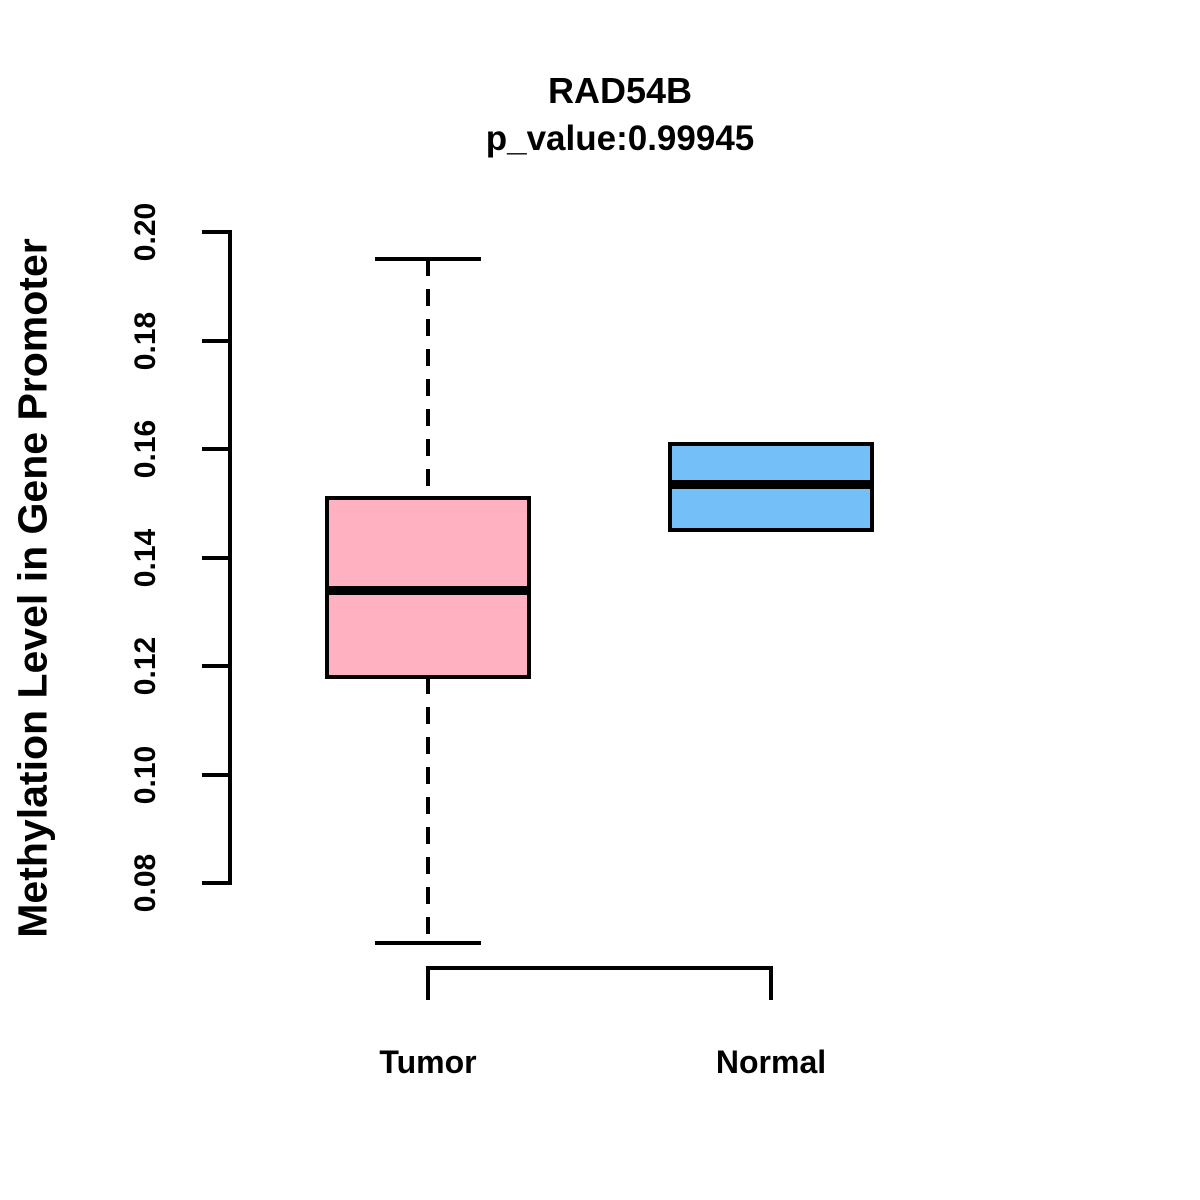  Describe the element at coordinates (771, 484) in the screenshot. I see `median-normal` at that location.